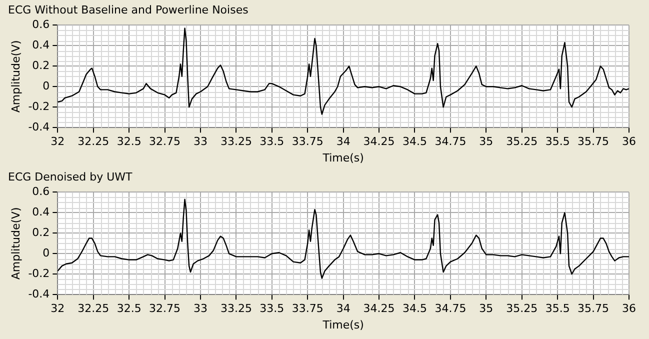 This screenshot has height=339, width=649. I want to click on chart-title: ECG Without Baseline and Powerline Noises, so click(128, 9).